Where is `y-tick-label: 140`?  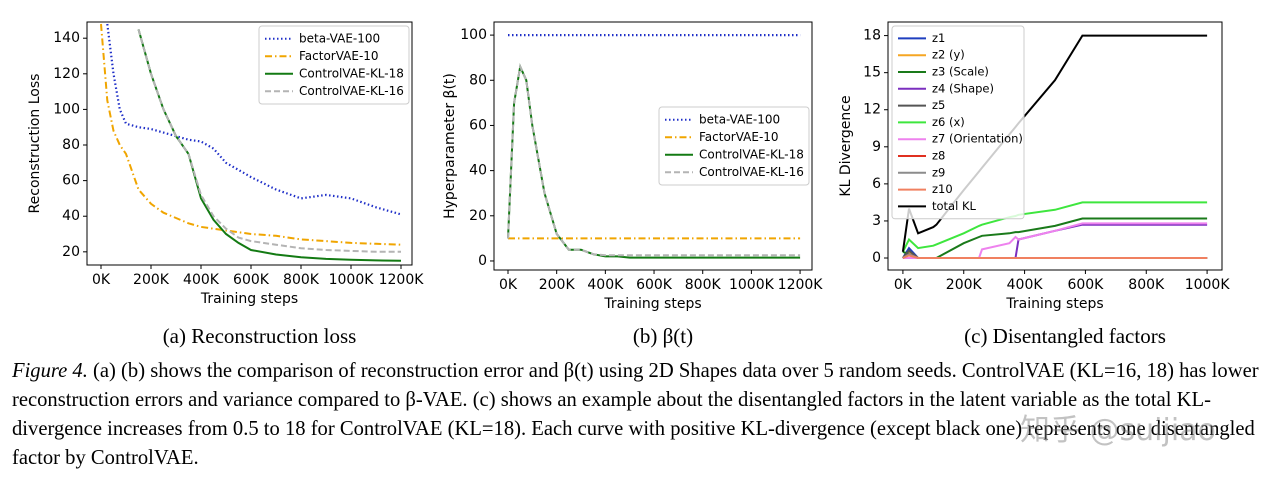 y-tick-label: 140 is located at coordinates (66, 38).